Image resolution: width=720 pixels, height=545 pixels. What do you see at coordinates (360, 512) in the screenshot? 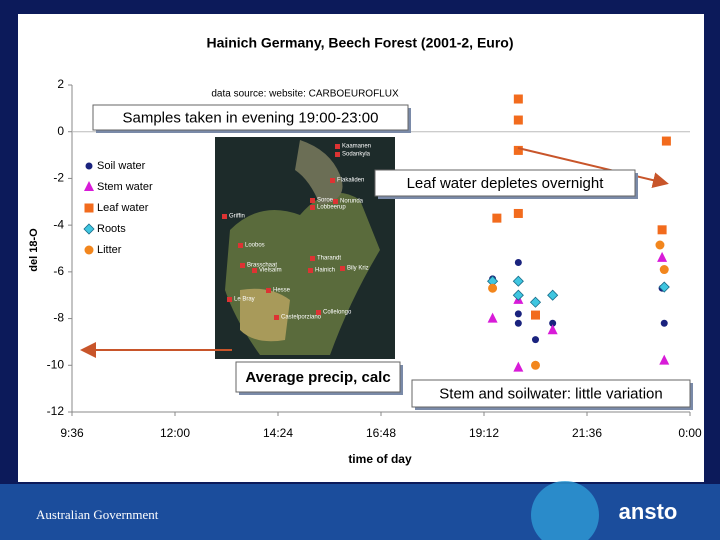
I see `footer-band` at bounding box center [360, 512].